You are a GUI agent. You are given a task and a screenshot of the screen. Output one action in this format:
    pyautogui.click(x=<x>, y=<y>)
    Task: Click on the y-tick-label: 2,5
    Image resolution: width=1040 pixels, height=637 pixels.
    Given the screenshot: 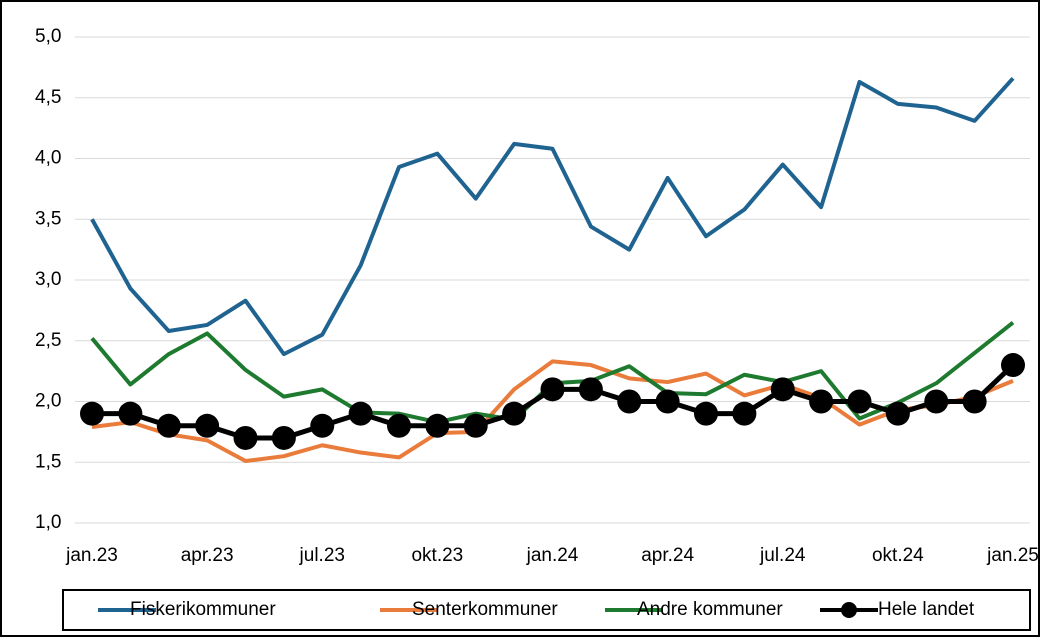 What is the action you would take?
    pyautogui.click(x=48, y=340)
    